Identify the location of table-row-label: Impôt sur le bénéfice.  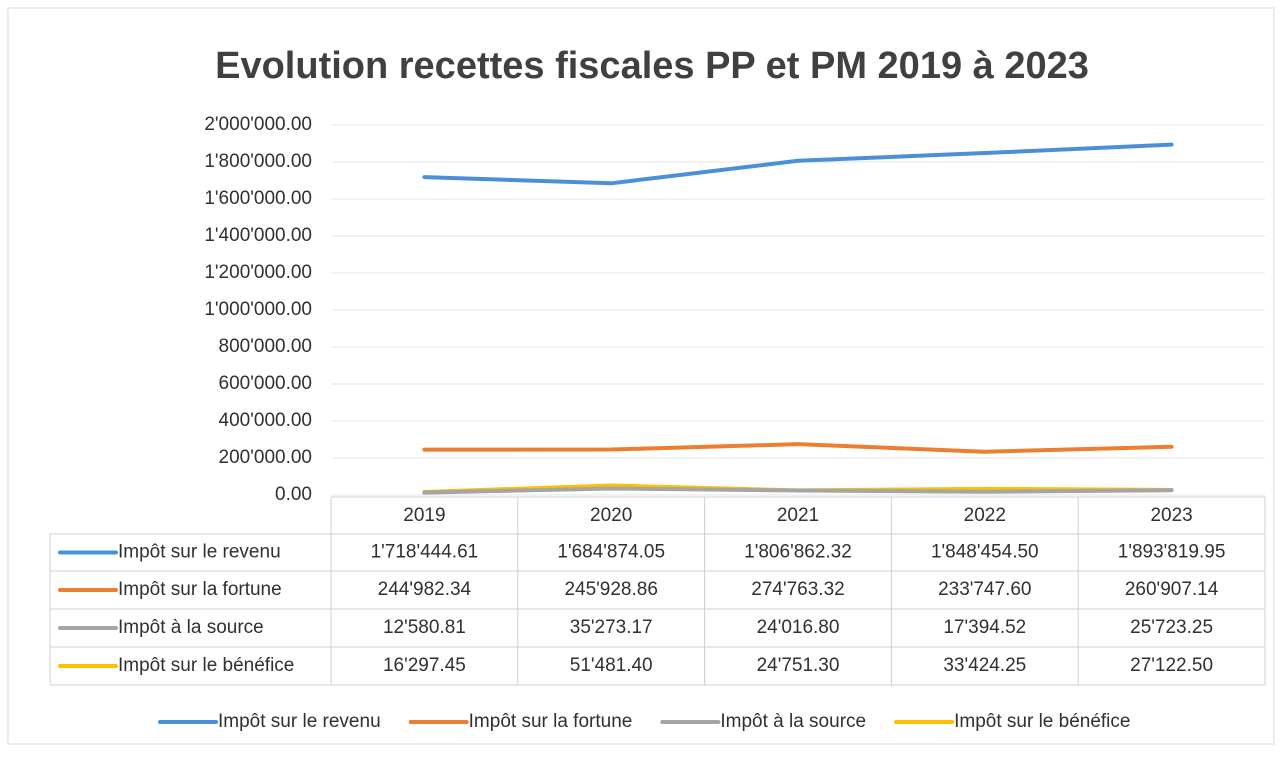
(206, 665).